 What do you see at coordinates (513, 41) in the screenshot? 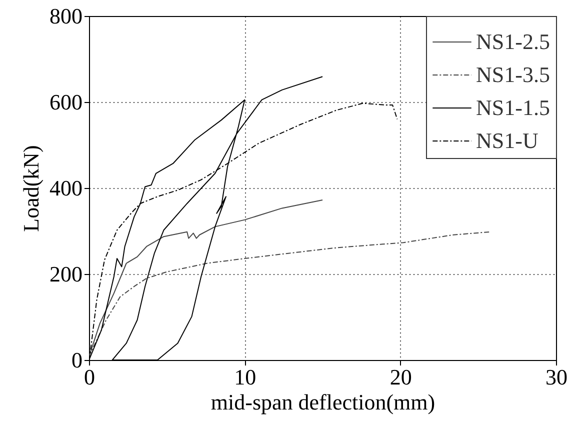
I see `legend-label: NS1-2.5` at bounding box center [513, 41].